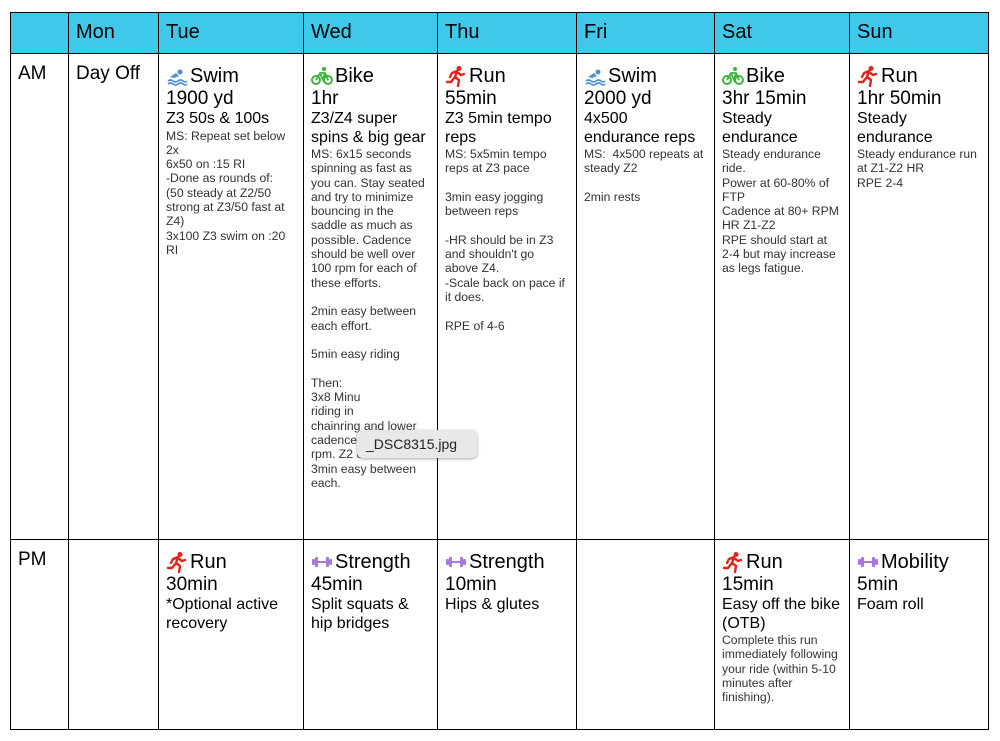 The height and width of the screenshot is (741, 1000). What do you see at coordinates (39, 32) in the screenshot?
I see `header-corner-cell` at bounding box center [39, 32].